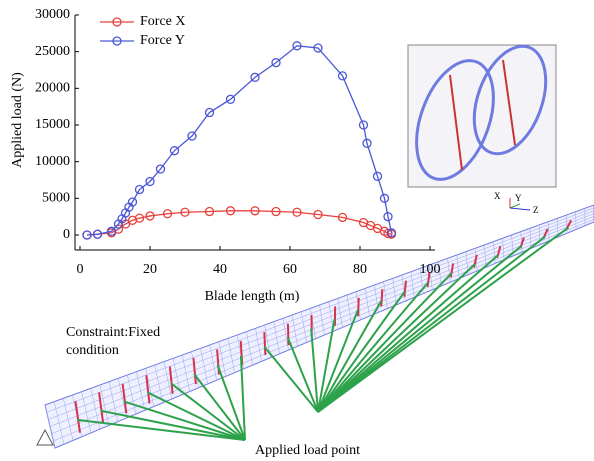  I want to click on annotation: Applied load point, so click(307, 450).